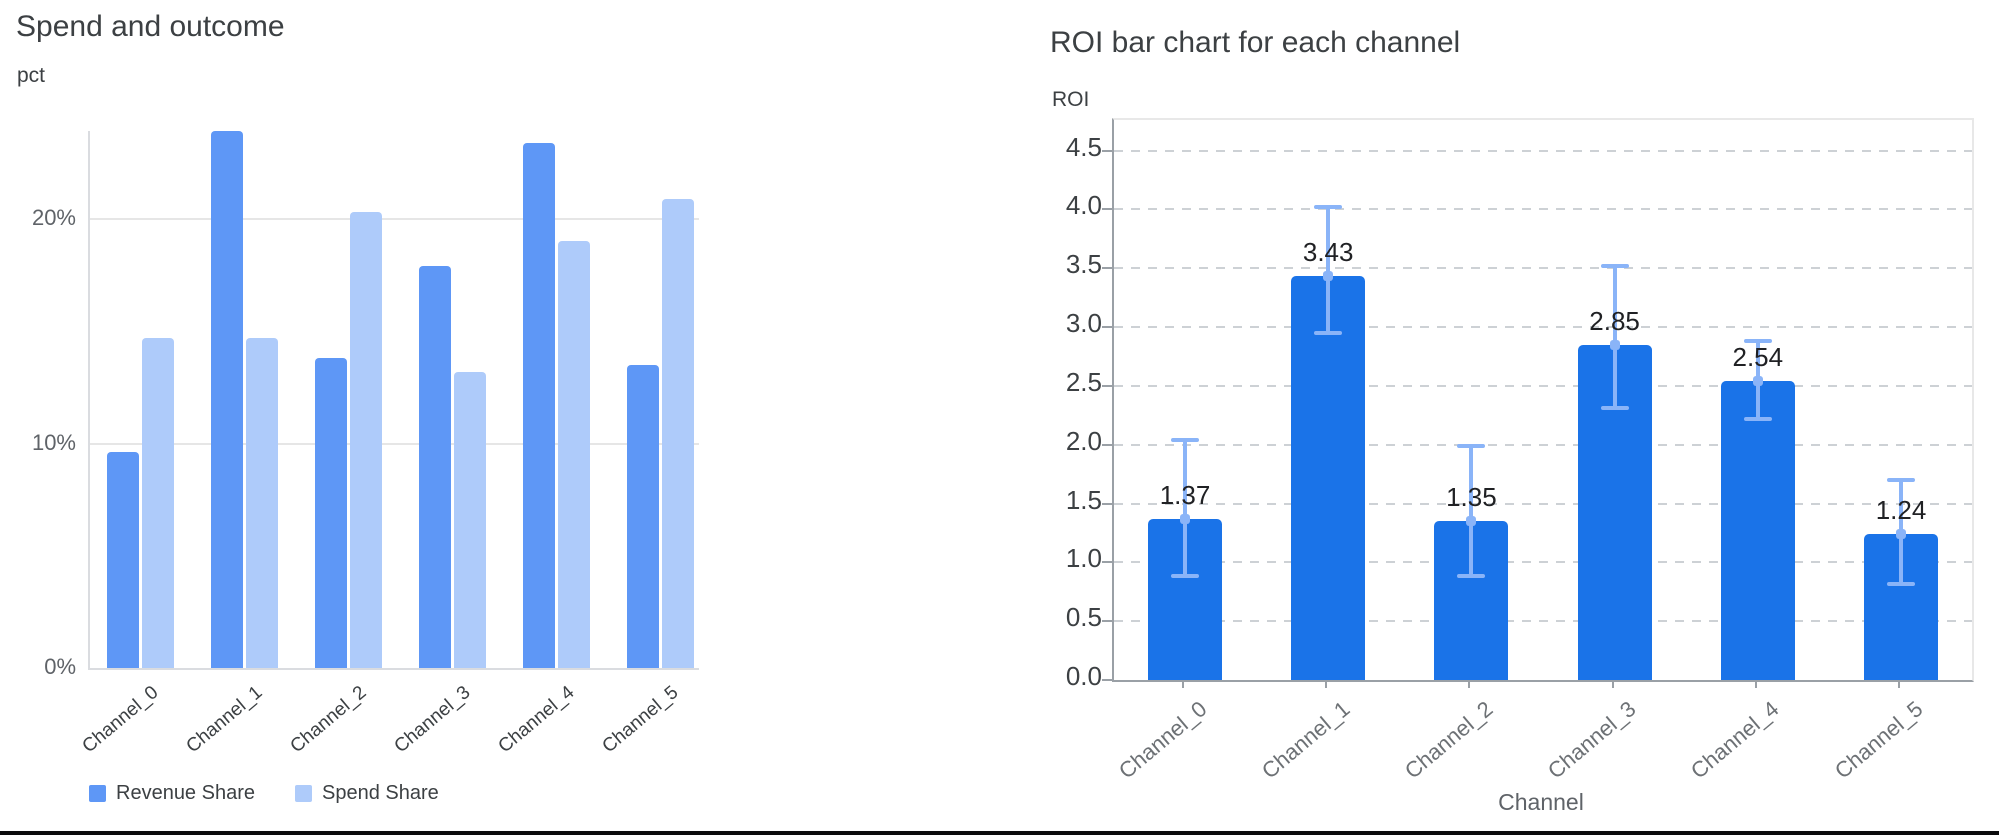 This screenshot has height=838, width=1999. What do you see at coordinates (1083, 676) in the screenshot?
I see `y-tick-label: 0.0` at bounding box center [1083, 676].